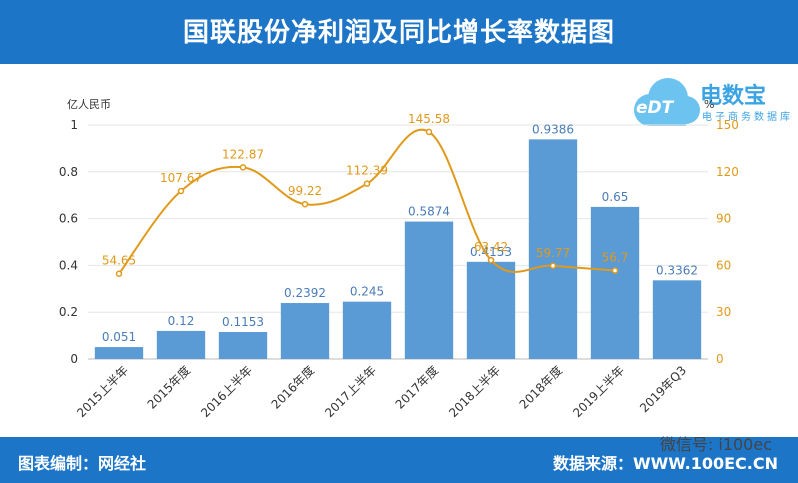 Image resolution: width=798 pixels, height=483 pixels. What do you see at coordinates (677, 270) in the screenshot?
I see `bar-value-label: 0.3362` at bounding box center [677, 270].